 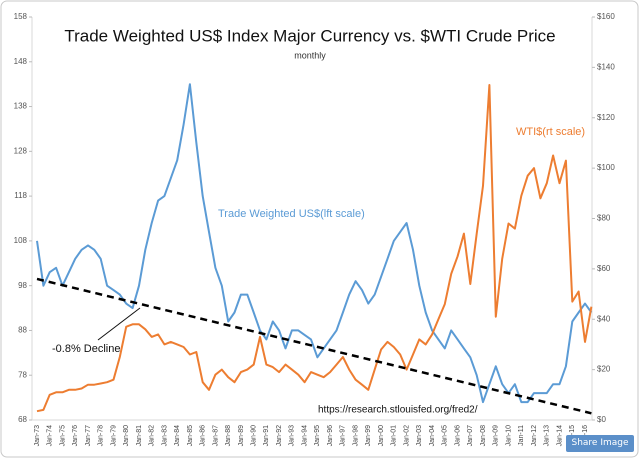 I want to click on x-tick-label: Jan-05, so click(x=445, y=436).